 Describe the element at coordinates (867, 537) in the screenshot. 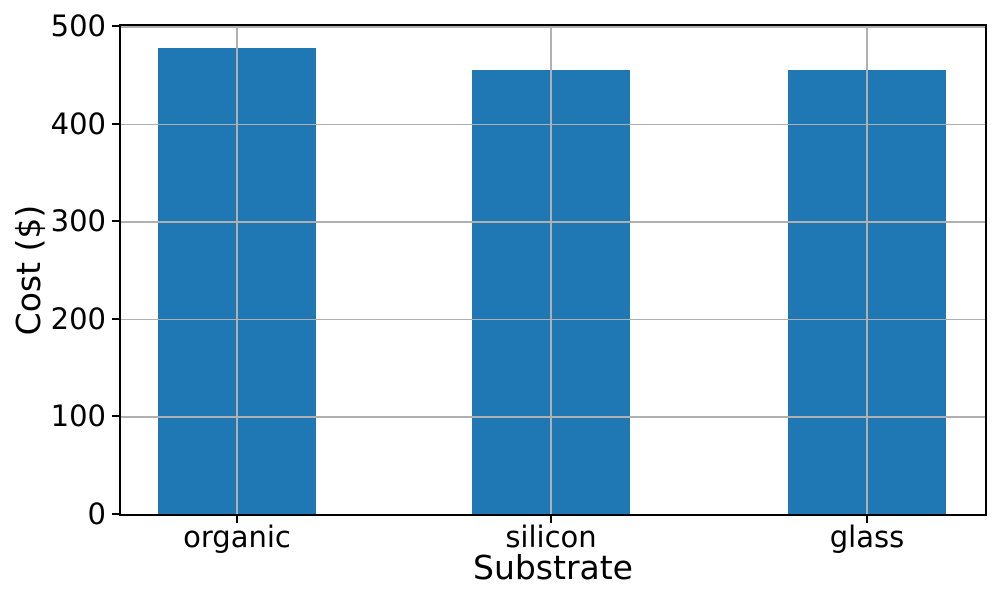

I see `x-tick-label-glass: glass` at that location.